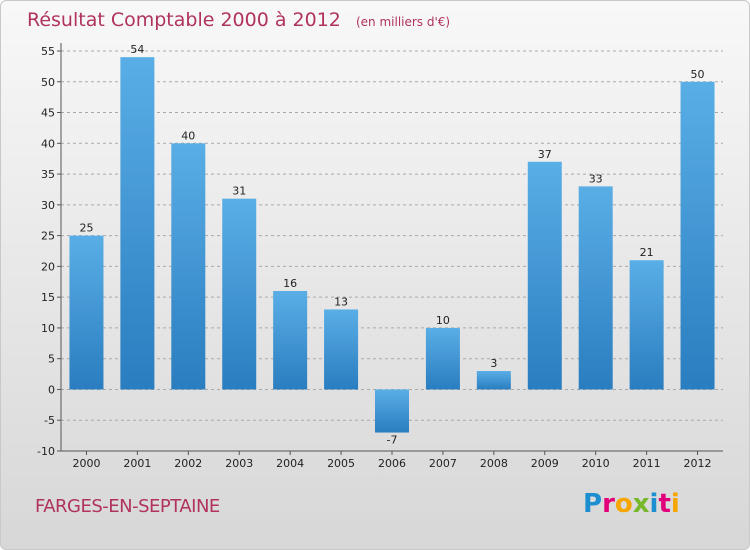  I want to click on y-tick-label: 15, so click(48, 297).